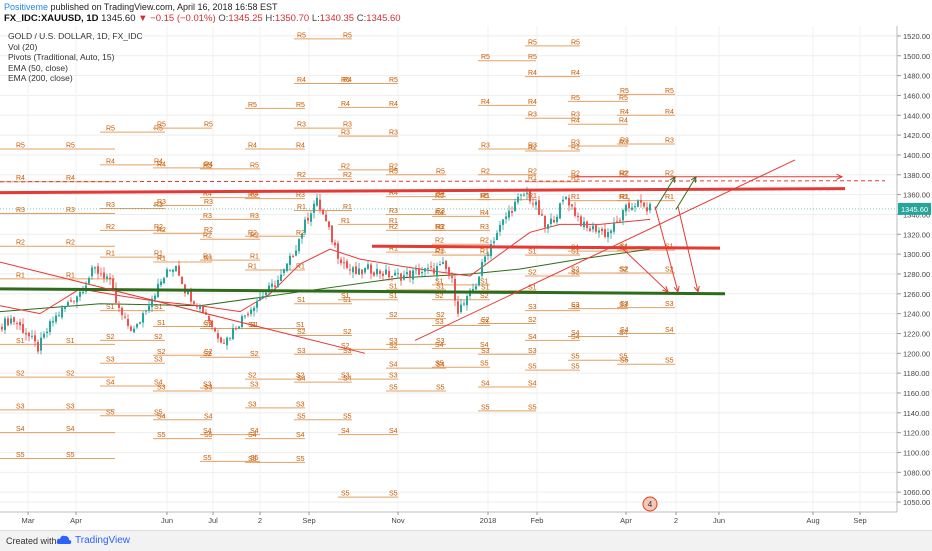 This screenshot has width=932, height=551. I want to click on mid-resistance-line, so click(546, 247).